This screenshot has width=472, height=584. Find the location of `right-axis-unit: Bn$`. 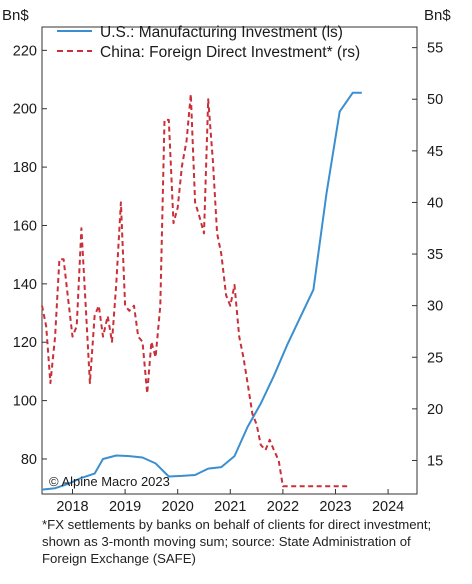

right-axis-unit: Bn$ is located at coordinates (437, 15).